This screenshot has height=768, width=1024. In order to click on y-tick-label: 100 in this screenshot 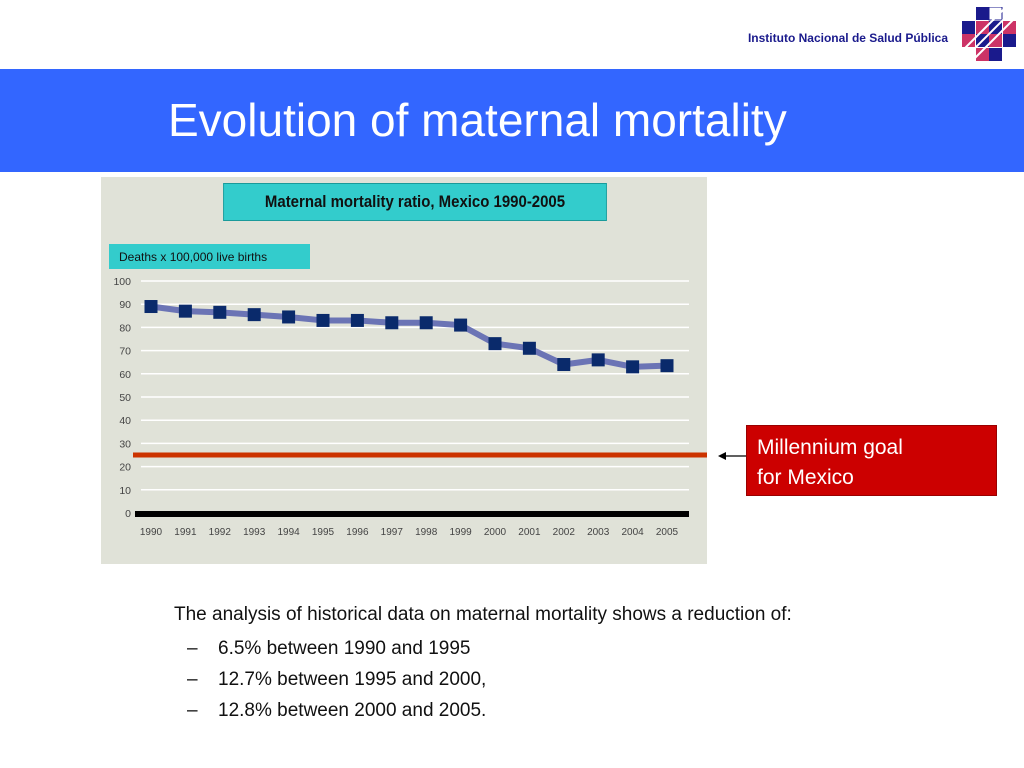, I will do `click(122, 282)`.